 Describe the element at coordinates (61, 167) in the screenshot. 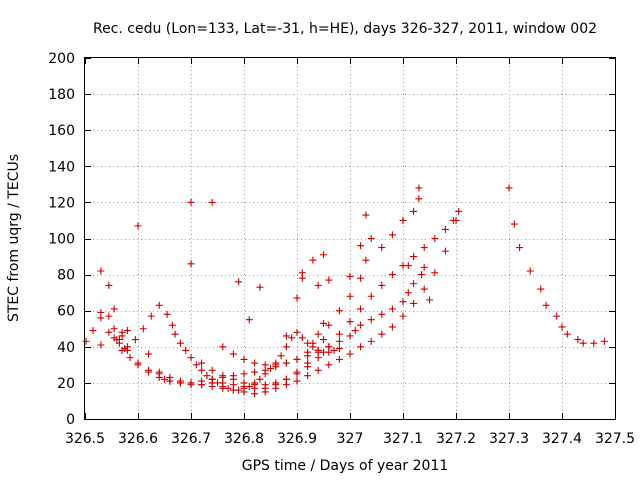

I see `y-tick-label: 140` at that location.